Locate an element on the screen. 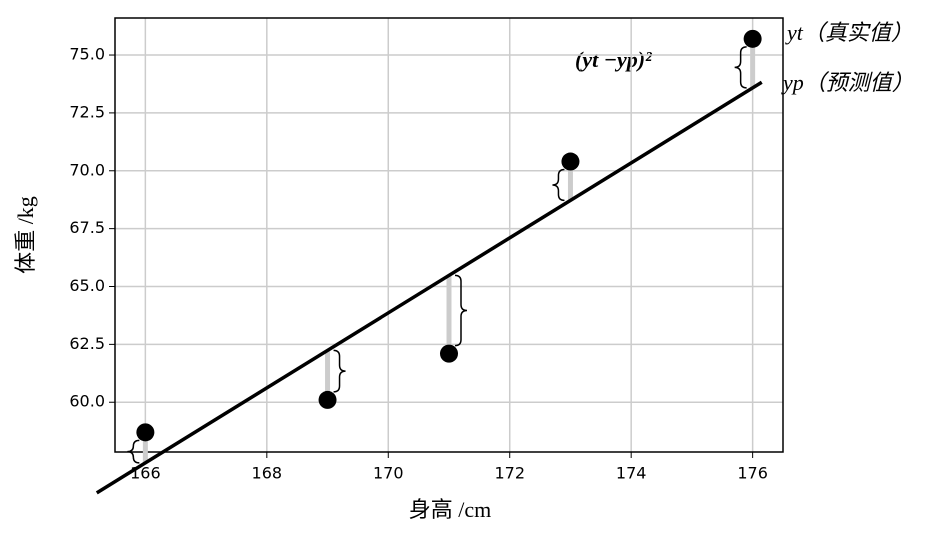 This screenshot has height=540, width=940. y-tick-label: 75.0 is located at coordinates (87, 54).